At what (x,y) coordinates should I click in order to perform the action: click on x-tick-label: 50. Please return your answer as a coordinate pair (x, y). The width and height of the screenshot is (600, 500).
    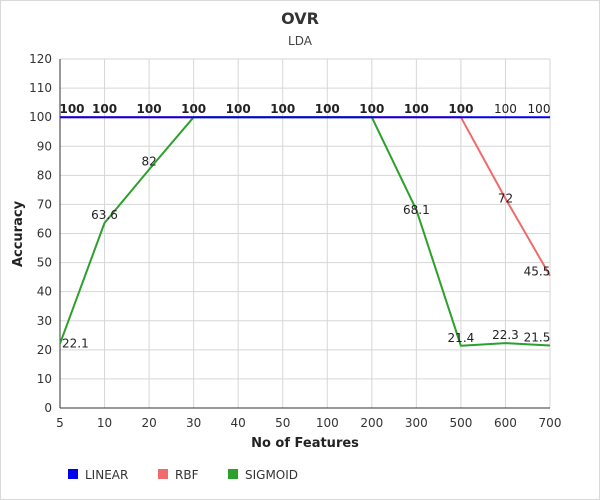
    Looking at the image, I should click on (282, 423).